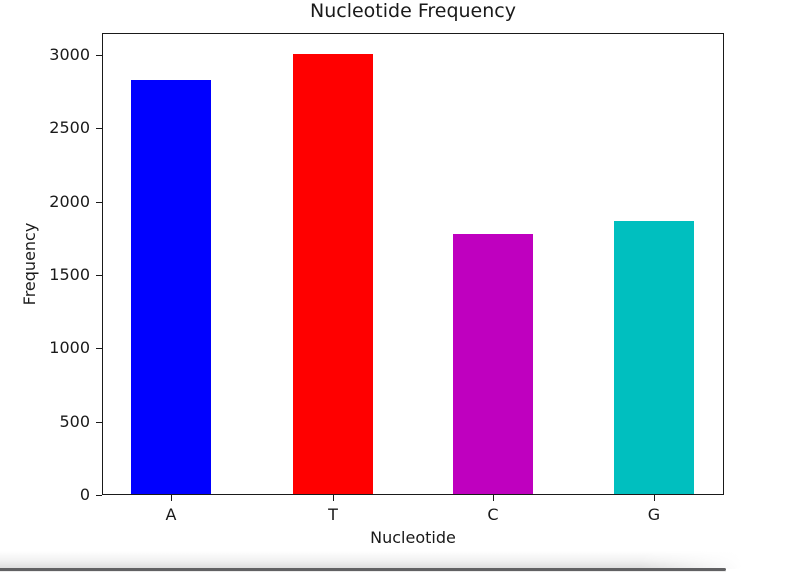  What do you see at coordinates (333, 514) in the screenshot?
I see `x-tick-label-T: T` at bounding box center [333, 514].